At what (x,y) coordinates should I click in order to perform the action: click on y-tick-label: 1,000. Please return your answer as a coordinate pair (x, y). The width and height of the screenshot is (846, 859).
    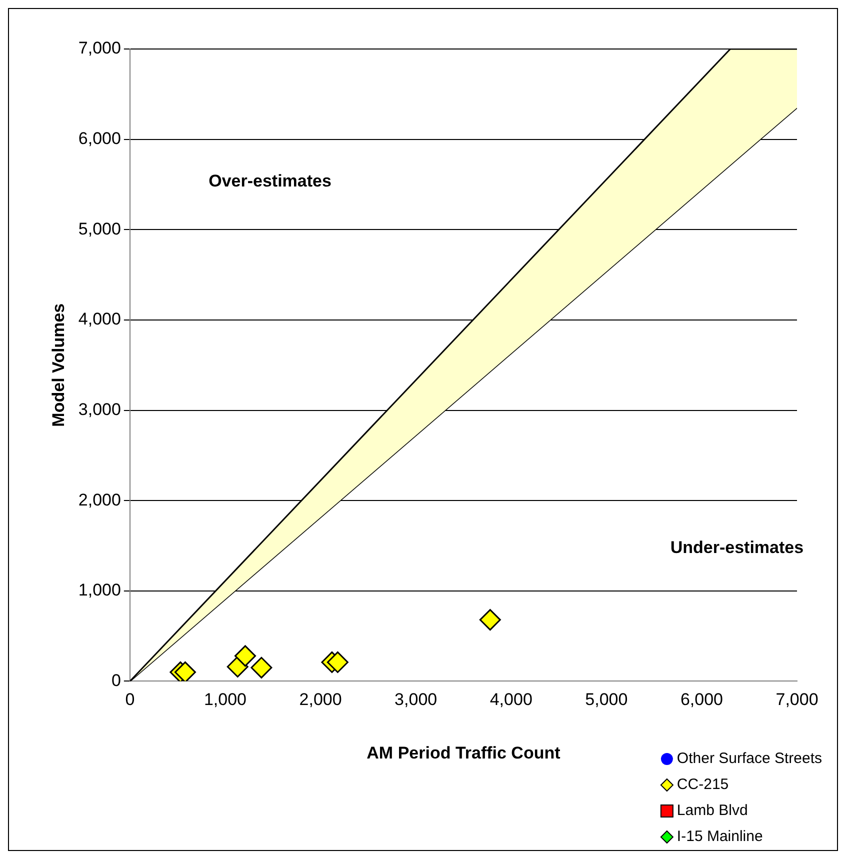
    Looking at the image, I should click on (99, 590).